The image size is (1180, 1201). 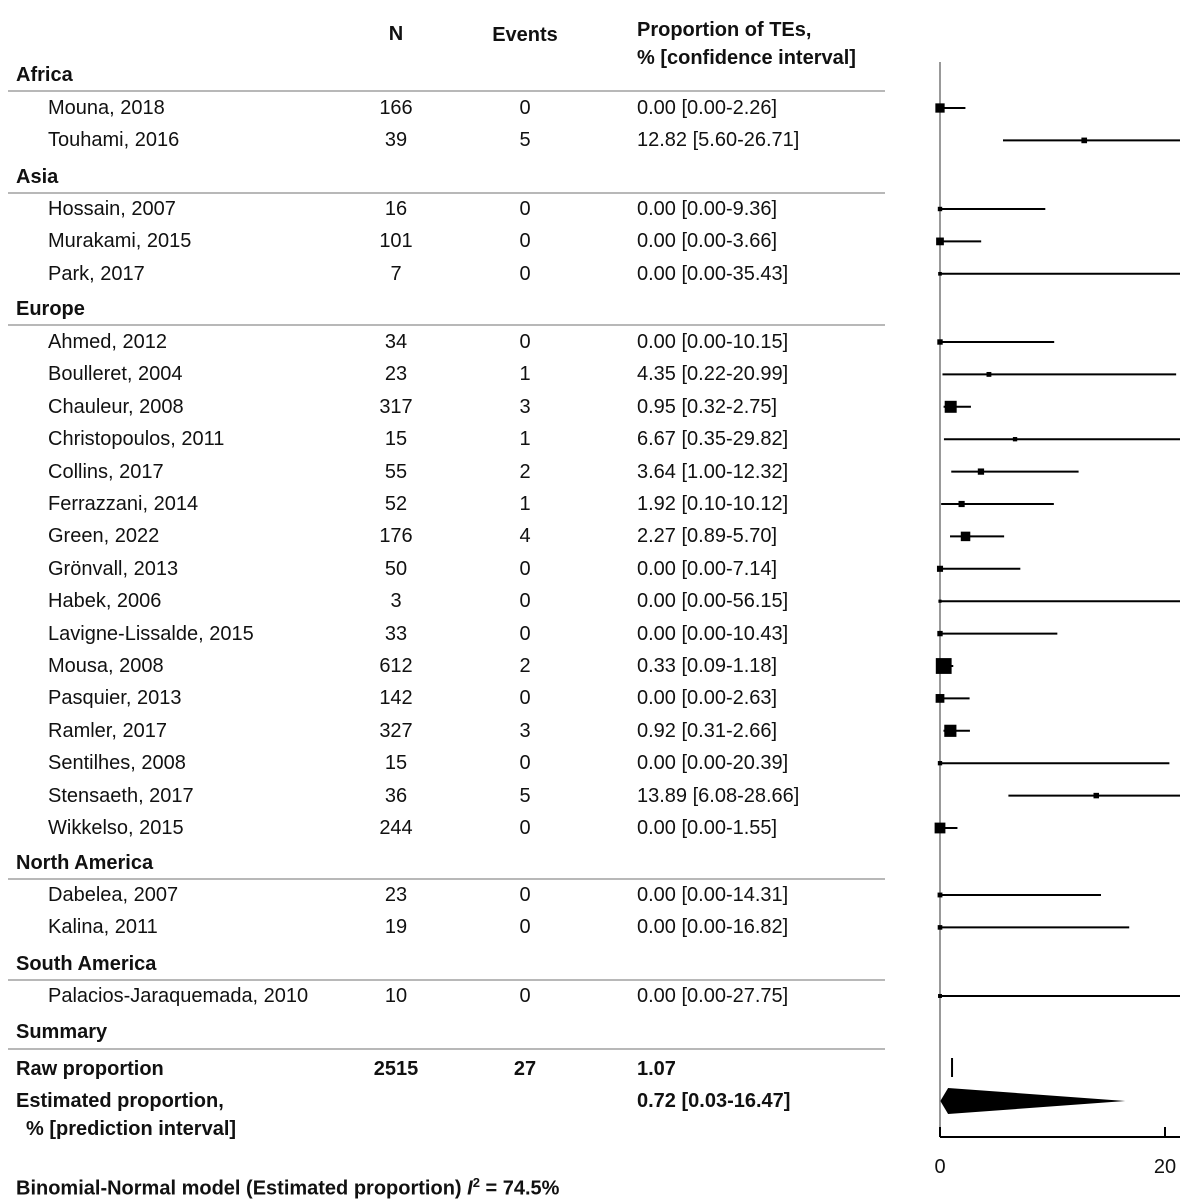 What do you see at coordinates (106, 666) in the screenshot?
I see `study-name: Mousa, 2008` at bounding box center [106, 666].